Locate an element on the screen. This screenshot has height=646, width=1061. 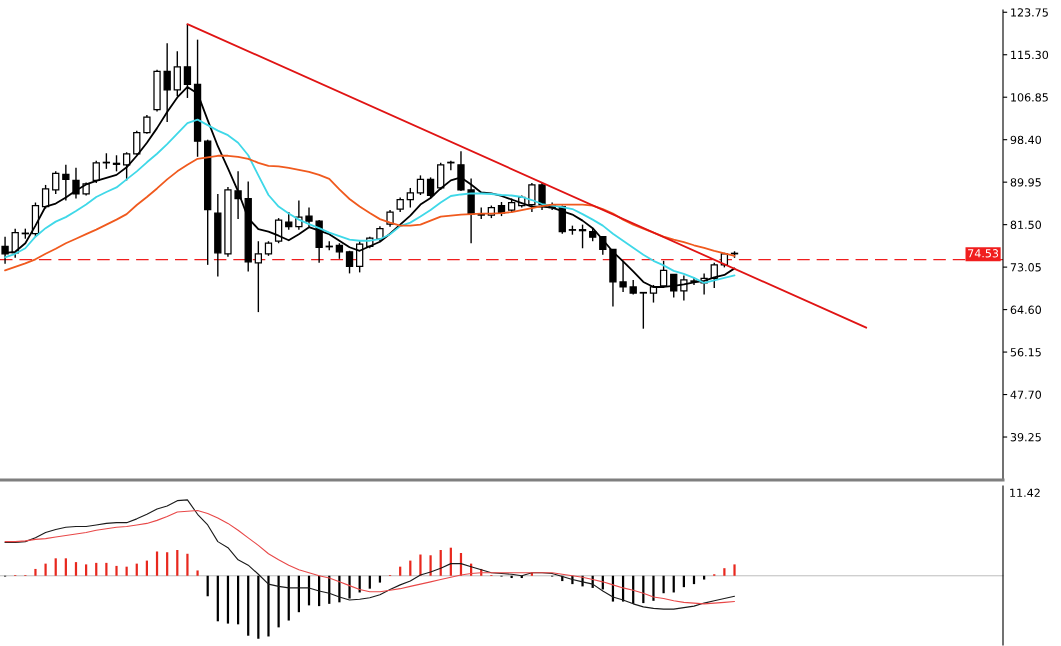
ref-line-label: 74.53 is located at coordinates (983, 253).